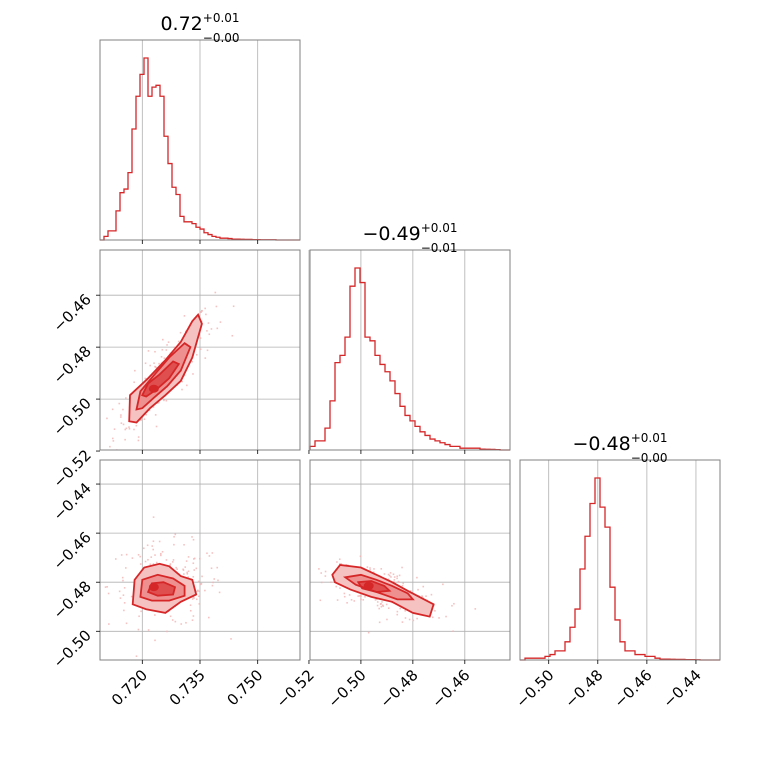 The height and width of the screenshot is (765, 760). Describe the element at coordinates (200, 350) in the screenshot. I see `joint-panel-content` at that location.